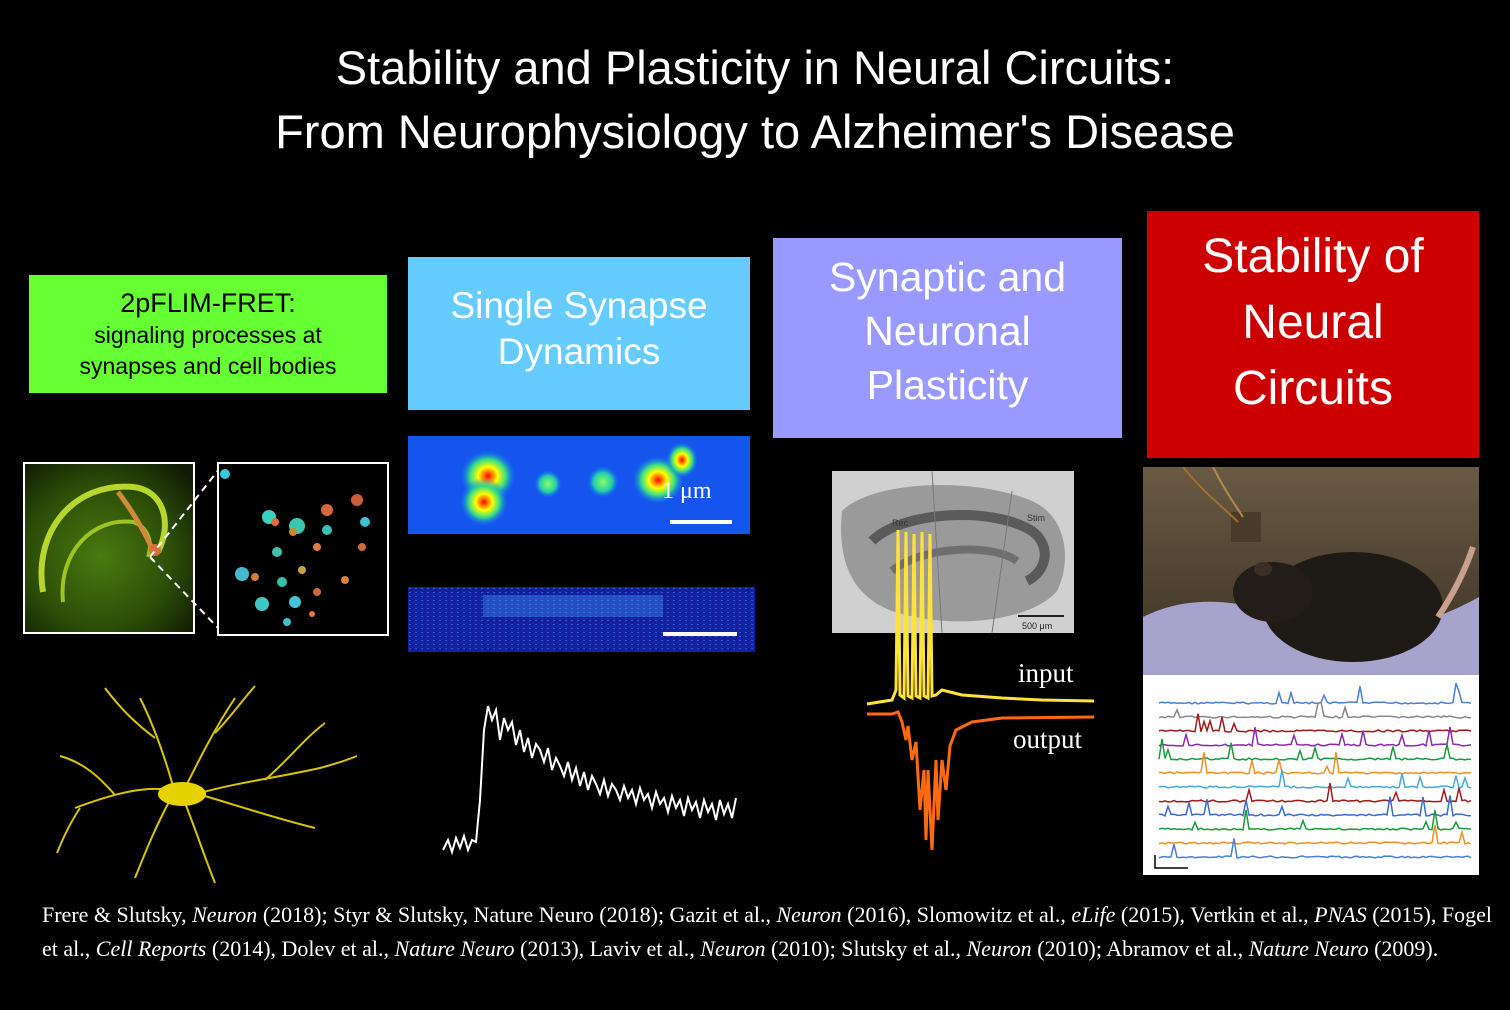 The height and width of the screenshot is (1010, 1510). Describe the element at coordinates (1048, 739) in the screenshot. I see `trace-output-label: output` at that location.